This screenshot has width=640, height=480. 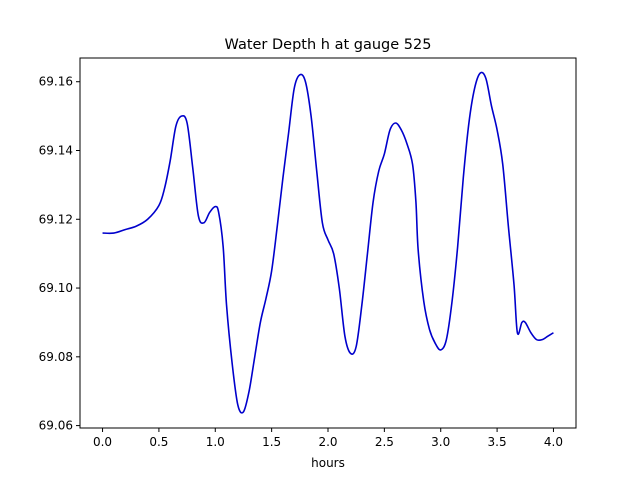 I want to click on y-tick-label: 69.08, so click(x=56, y=357).